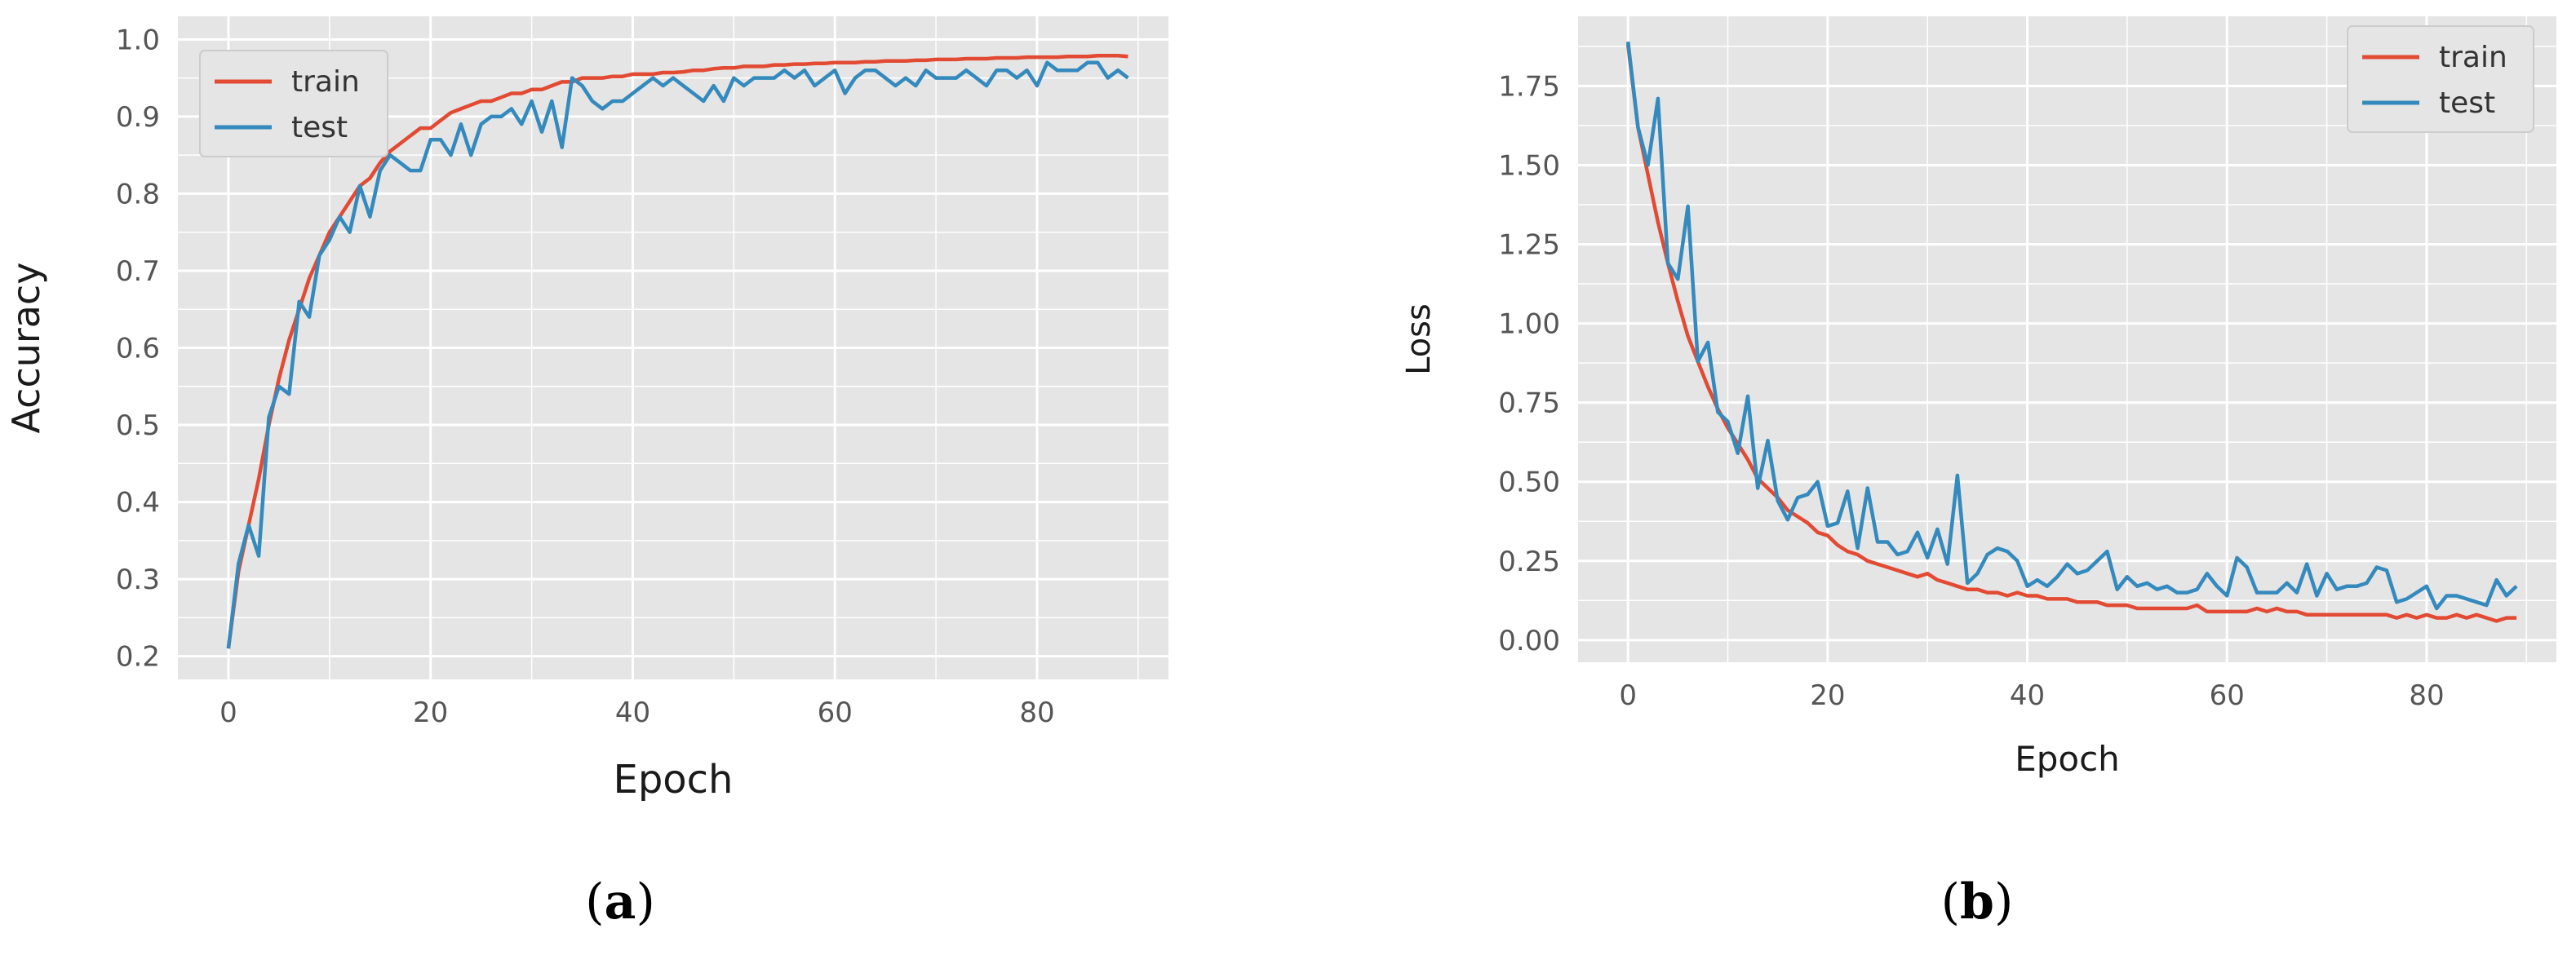 This screenshot has width=2576, height=964. I want to click on y-tick-label: 0.50, so click(1529, 483).